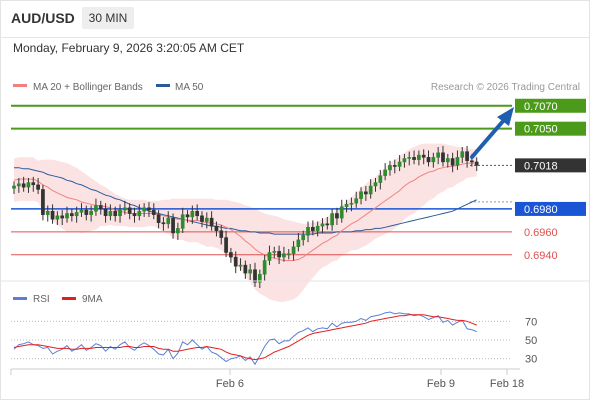 This screenshot has width=590, height=400. I want to click on rsi-tick-label: 30, so click(531, 360).